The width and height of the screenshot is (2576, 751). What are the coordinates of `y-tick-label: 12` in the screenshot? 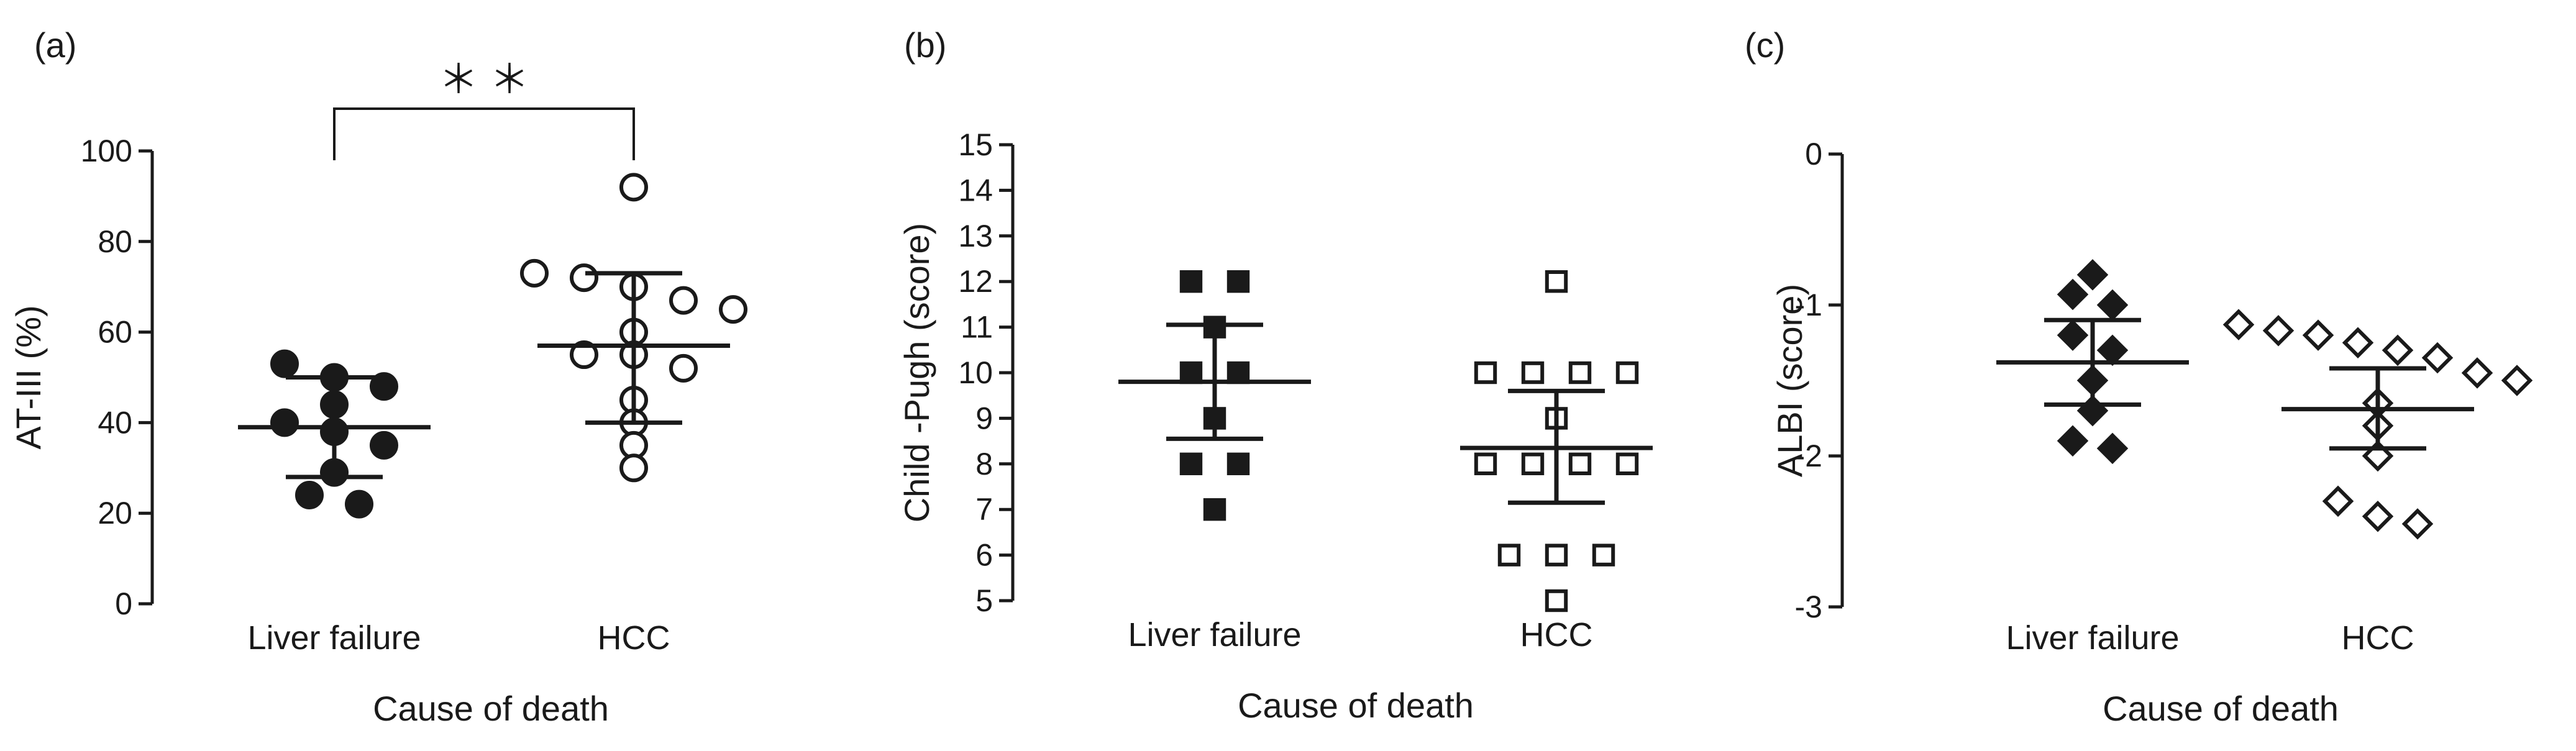 It's located at (975, 281).